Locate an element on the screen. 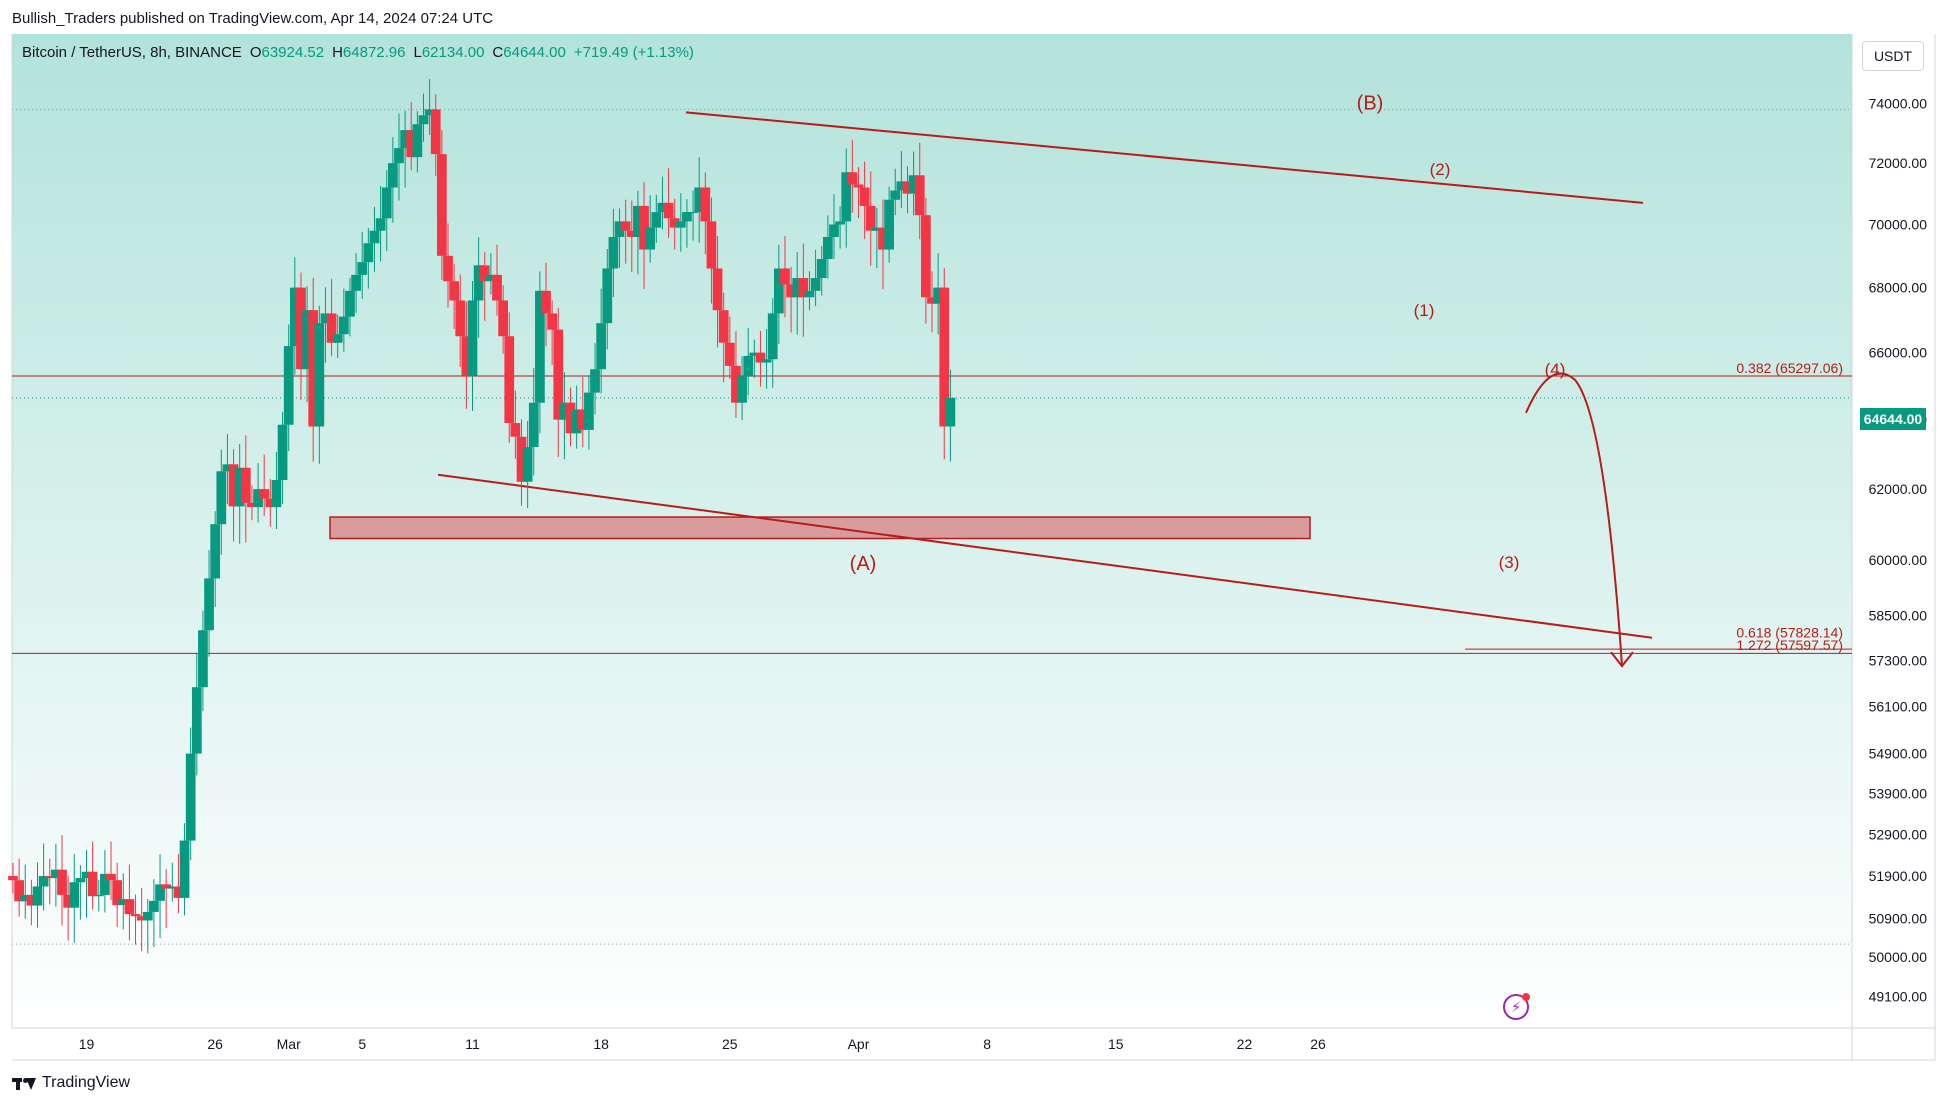 The height and width of the screenshot is (1105, 1946). x-tick-label: 26 is located at coordinates (215, 1044).